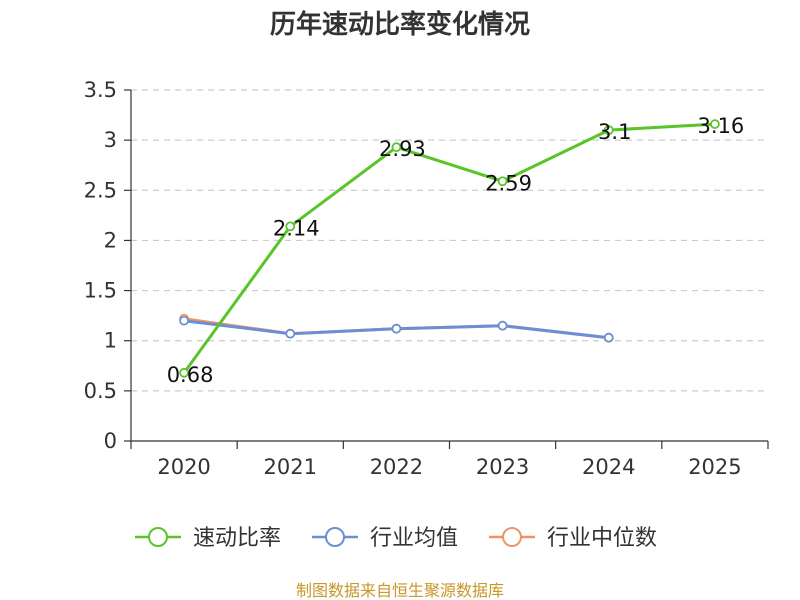 Image resolution: width=800 pixels, height=600 pixels. Describe the element at coordinates (608, 130) in the screenshot. I see `point-s0-2024` at that location.